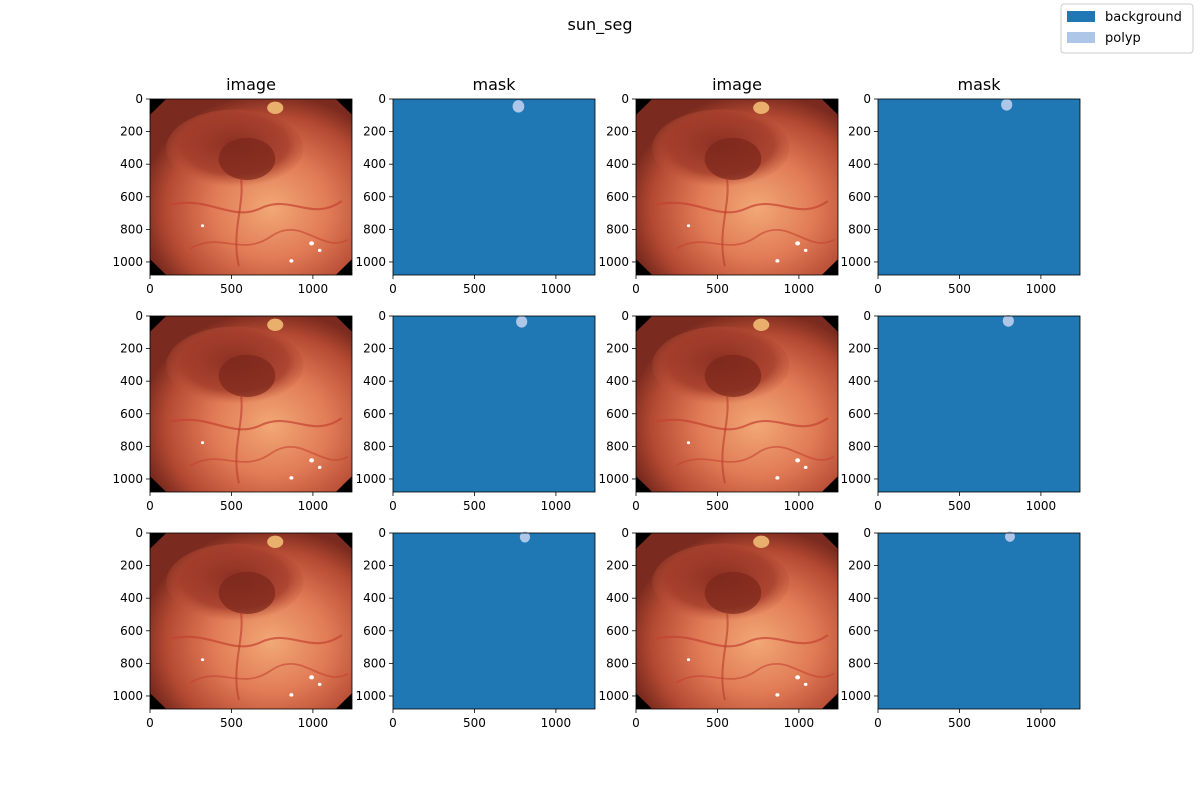 This screenshot has width=1200, height=804. I want to click on legend-swatch-background, so click(1081, 16).